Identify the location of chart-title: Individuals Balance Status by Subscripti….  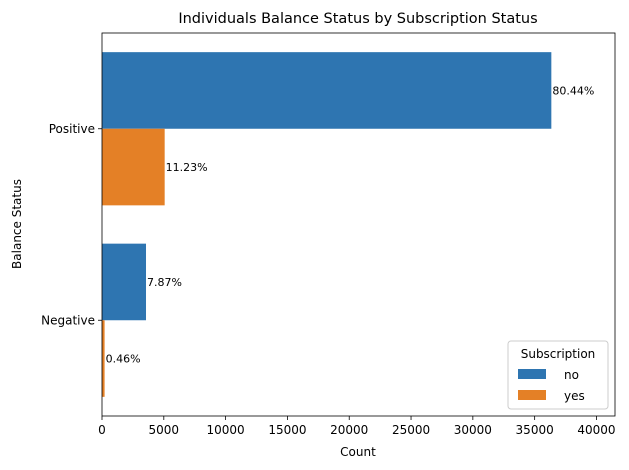
(357, 19).